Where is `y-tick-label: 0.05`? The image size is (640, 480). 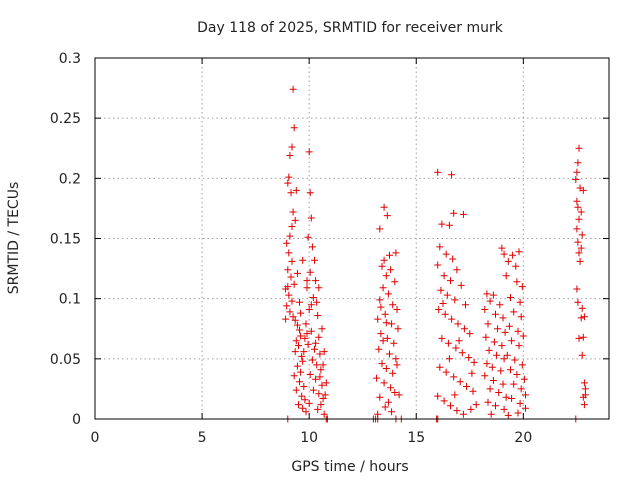
y-tick-label: 0.05 is located at coordinates (65, 360).